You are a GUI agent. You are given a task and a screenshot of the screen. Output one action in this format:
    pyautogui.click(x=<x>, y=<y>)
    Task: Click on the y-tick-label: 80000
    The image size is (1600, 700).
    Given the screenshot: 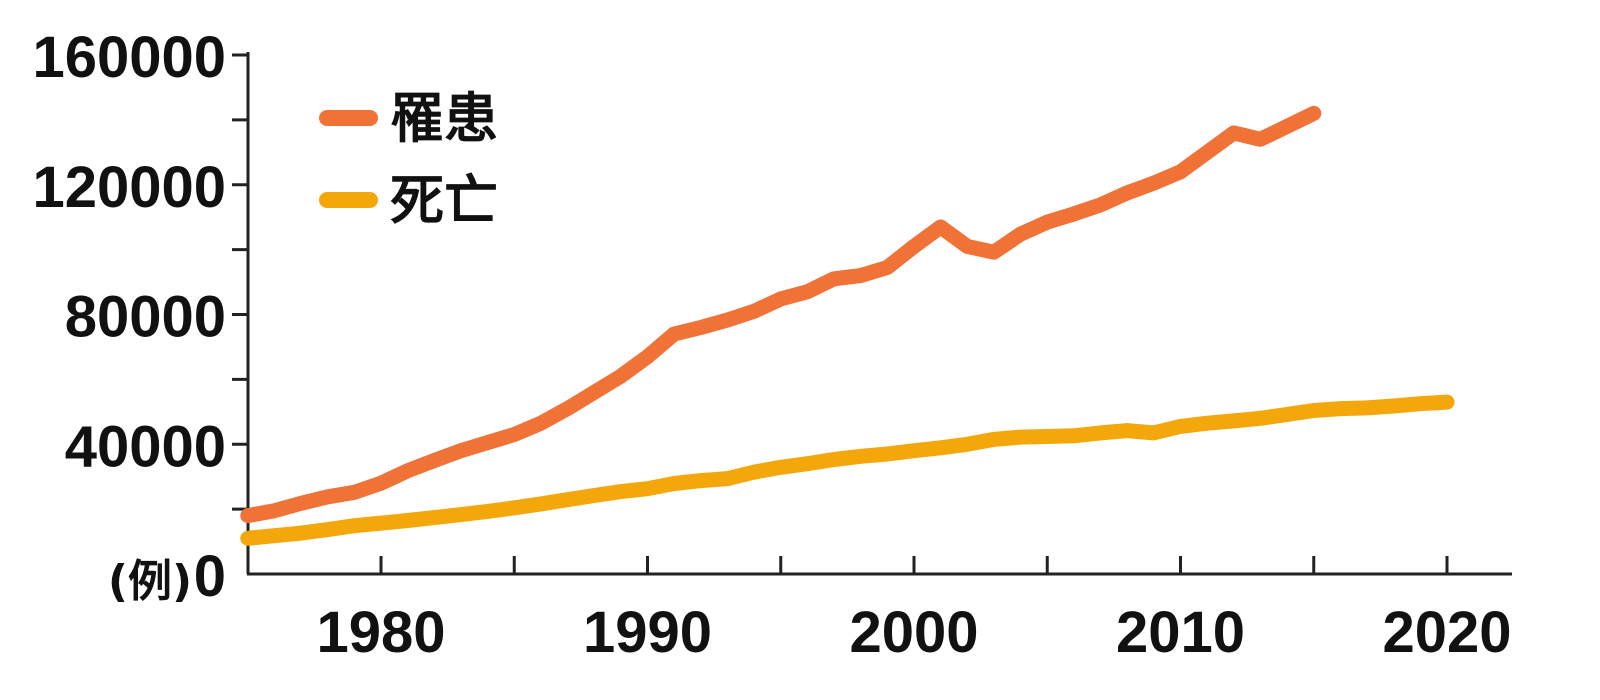 What is the action you would take?
    pyautogui.click(x=145, y=317)
    